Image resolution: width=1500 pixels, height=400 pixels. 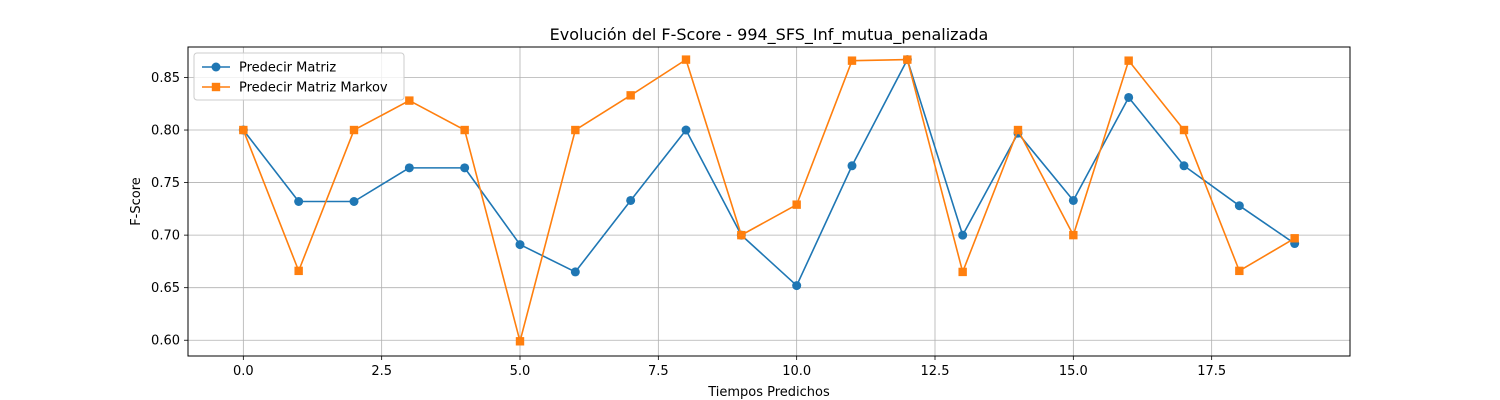 I want to click on y-tick-label: 0.85, so click(x=165, y=78).